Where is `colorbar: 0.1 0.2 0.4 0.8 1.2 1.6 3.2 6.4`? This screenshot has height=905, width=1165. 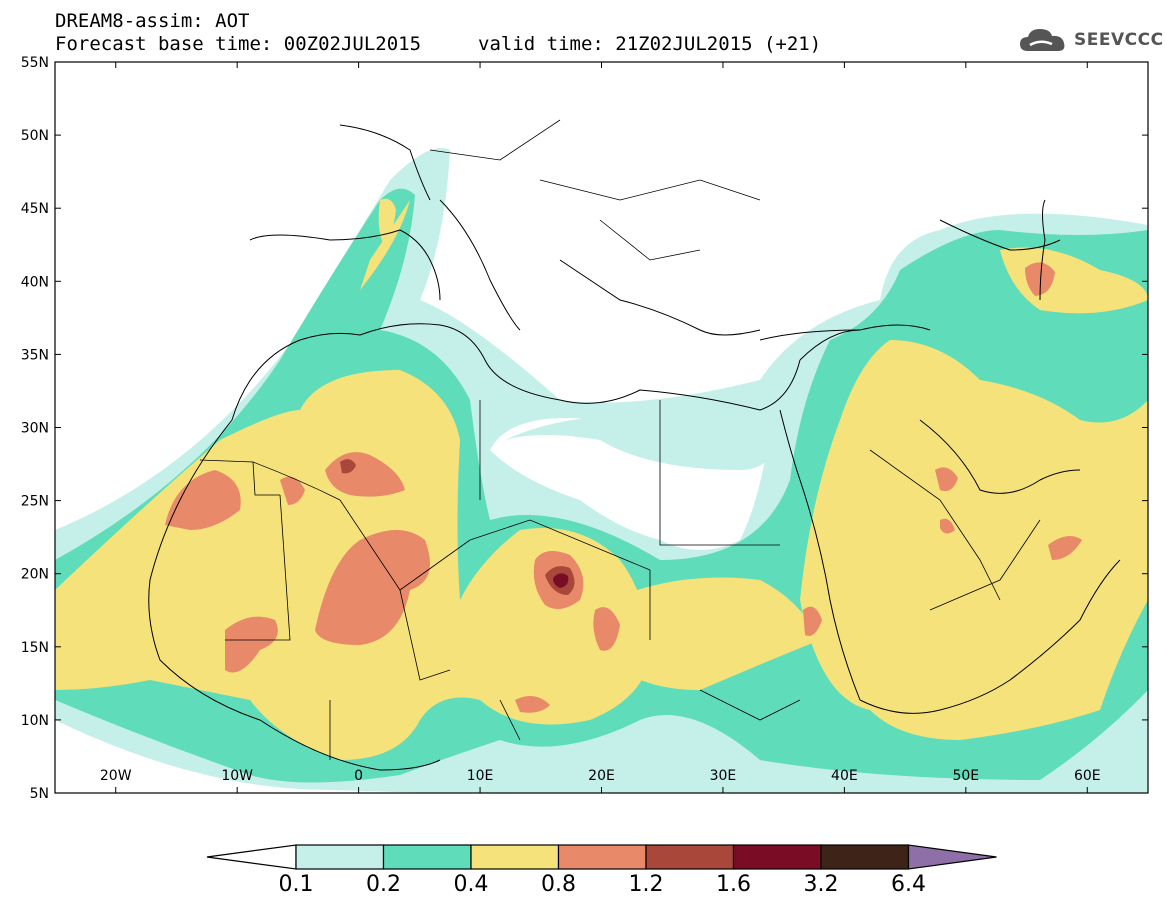
colorbar: 0.1 0.2 0.4 0.8 1.2 1.6 3.2 6.4 is located at coordinates (601, 870).